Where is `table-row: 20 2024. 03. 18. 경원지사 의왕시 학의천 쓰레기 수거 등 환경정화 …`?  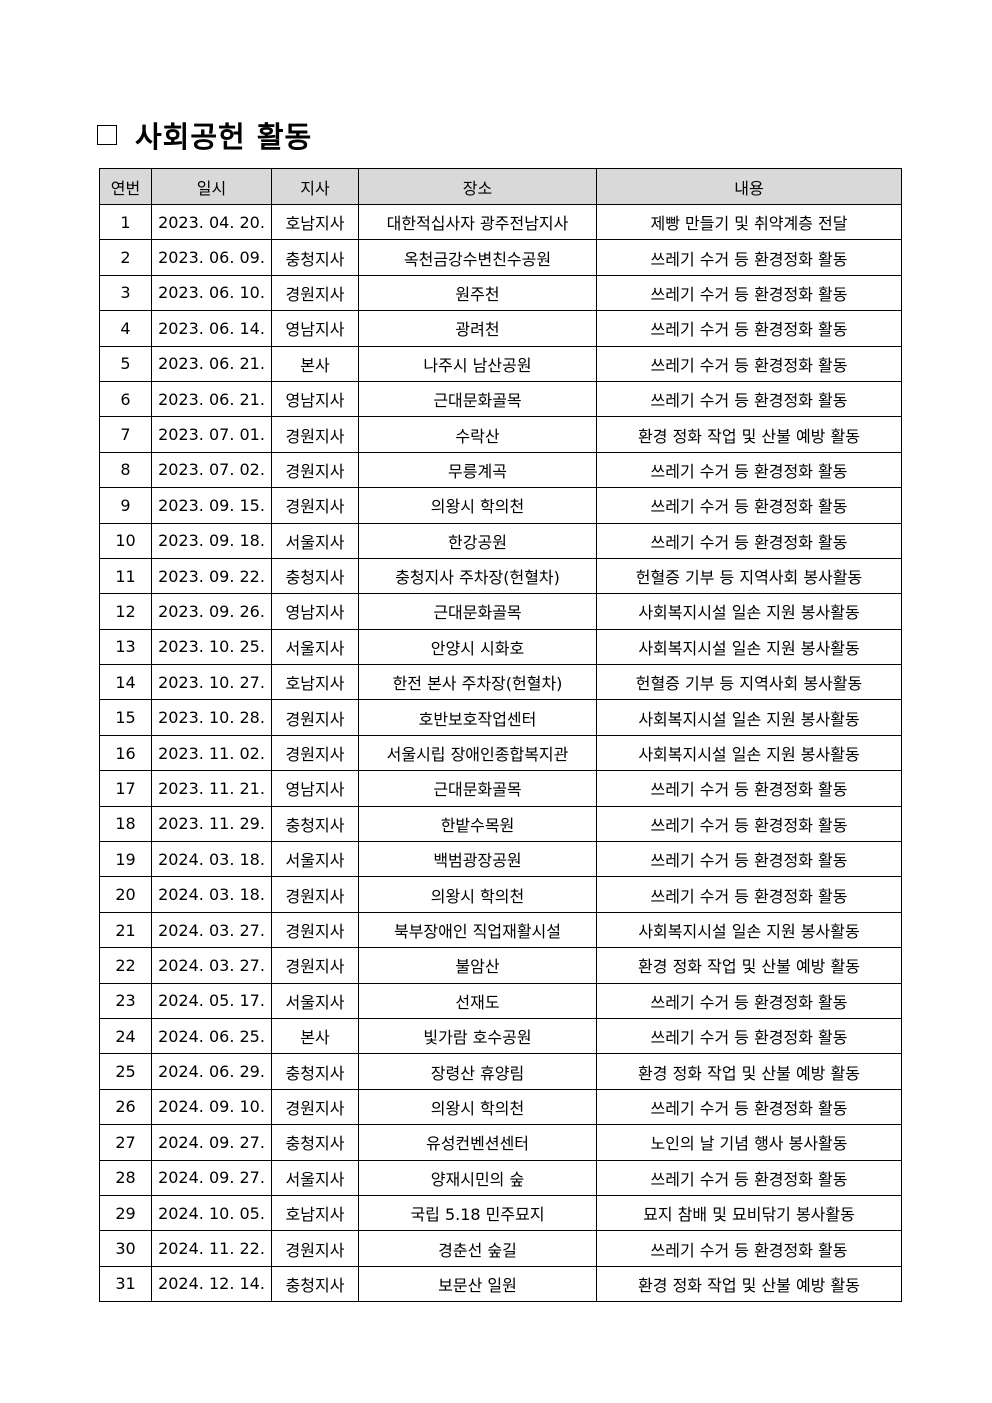
table-row: 20 2024. 03. 18. 경원지사 의왕시 학의천 쓰레기 수거 등 환경정화 … is located at coordinates (500, 894).